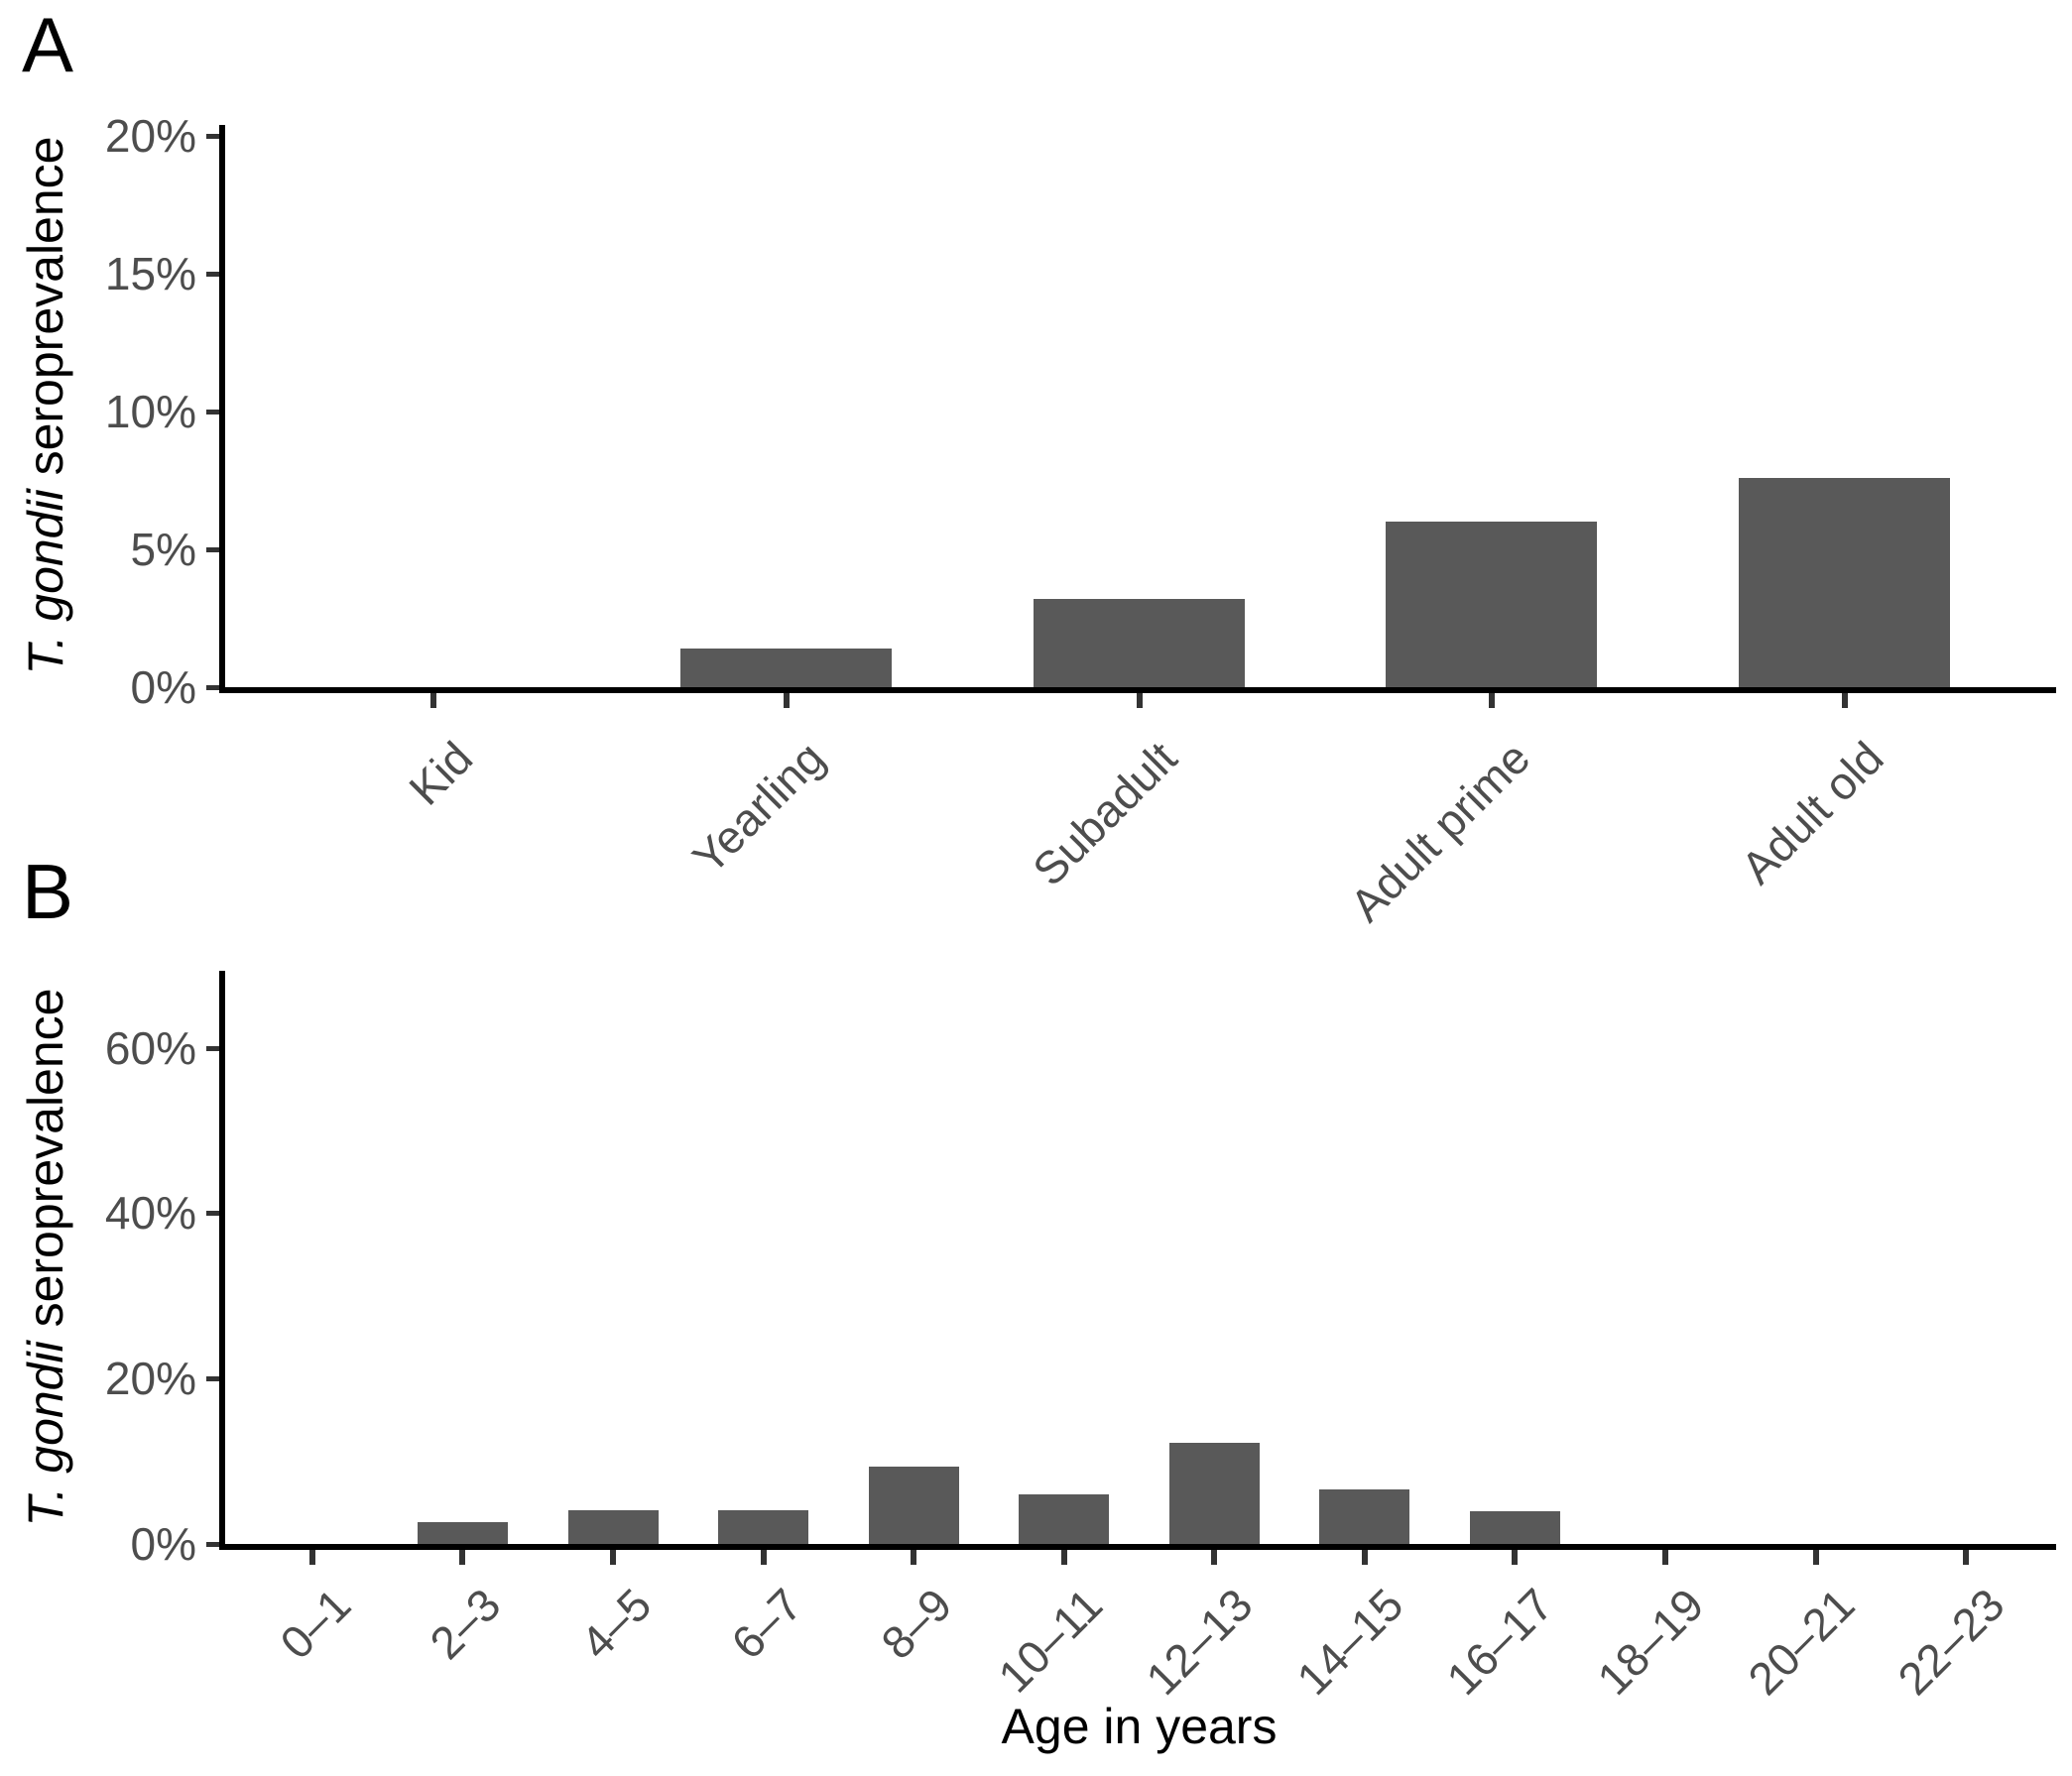 This screenshot has height=1776, width=2072. I want to click on x-tick-label: Subadult, so click(1105, 814).